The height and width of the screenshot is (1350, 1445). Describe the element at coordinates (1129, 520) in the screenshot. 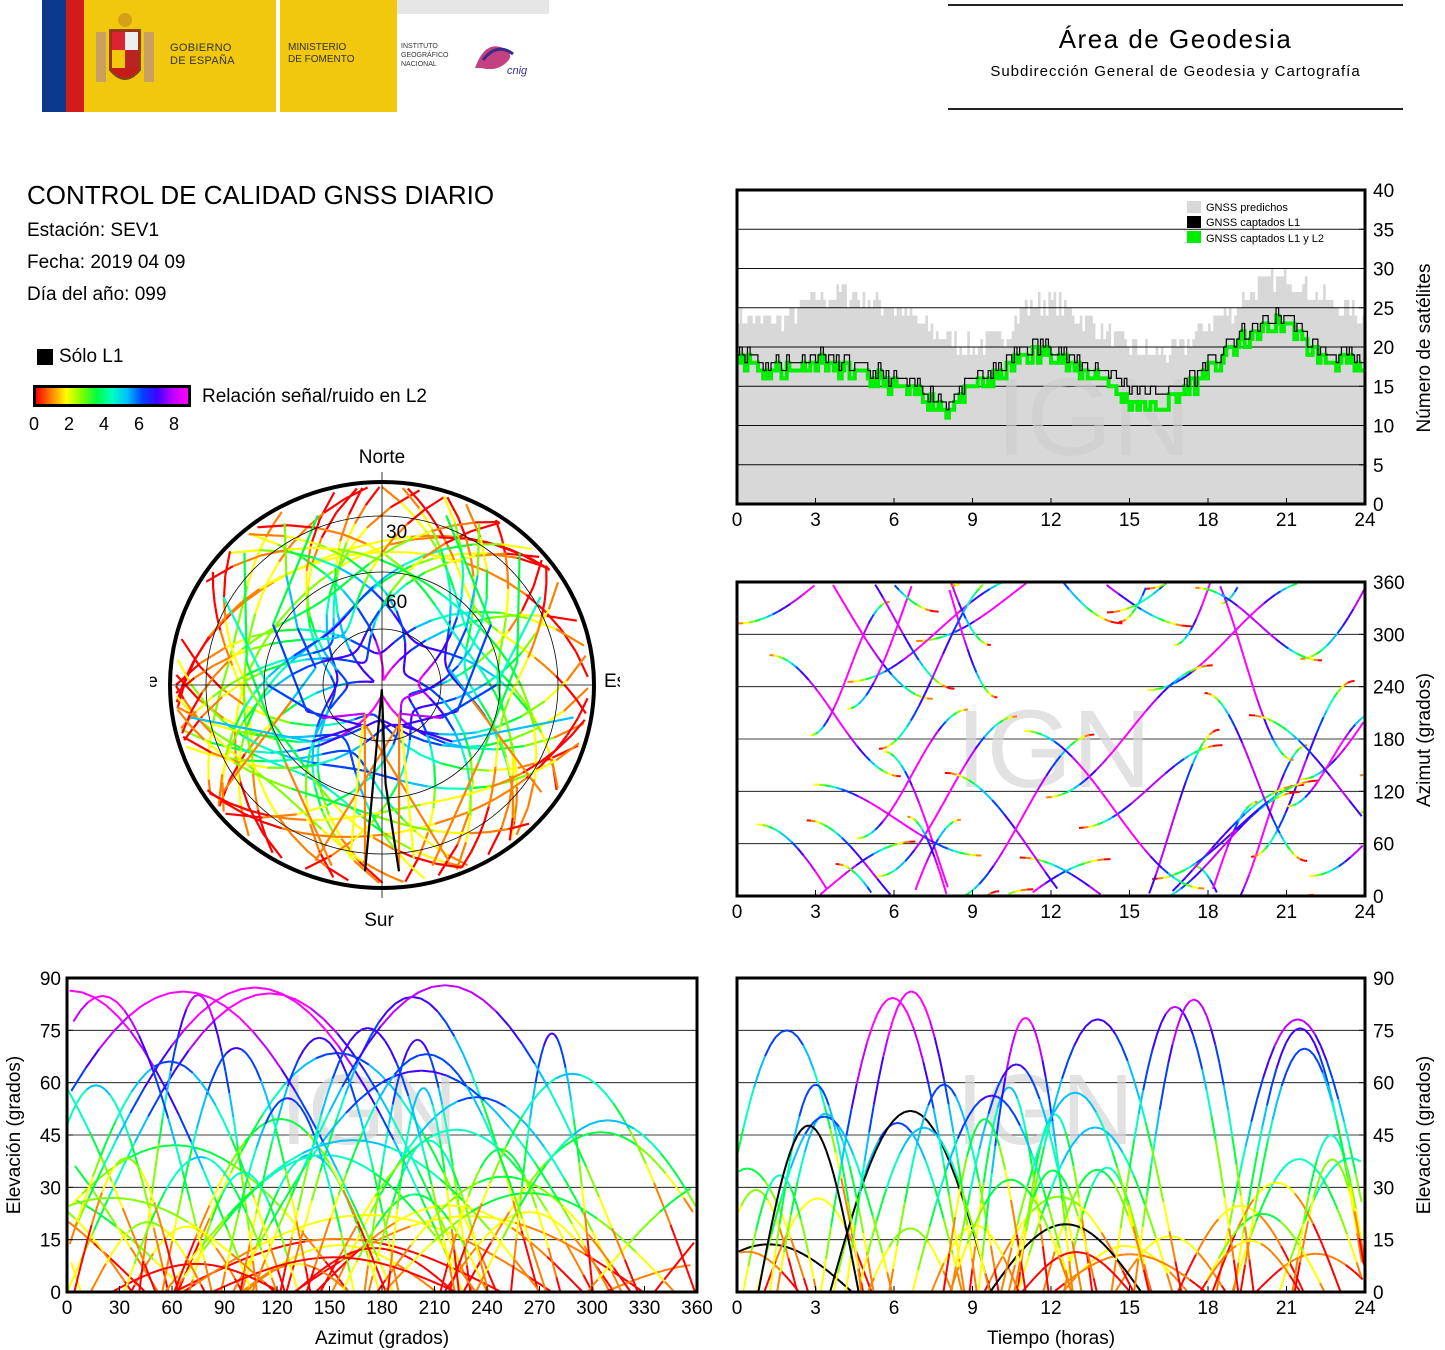

I see `x-tick-label: 15` at that location.